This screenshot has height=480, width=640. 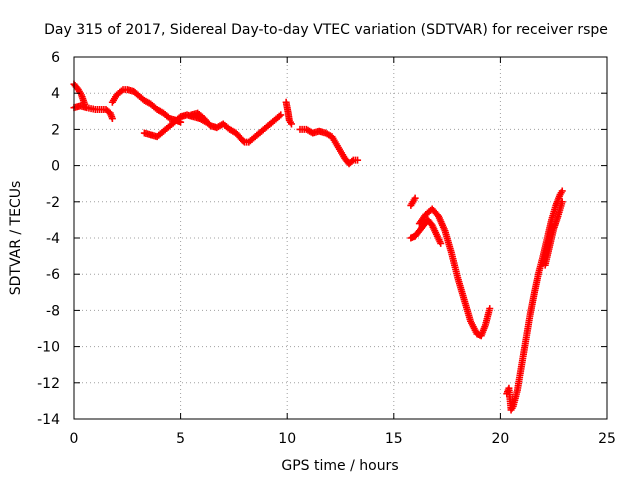 What do you see at coordinates (55, 94) in the screenshot?
I see `y-tick-label: 4` at bounding box center [55, 94].